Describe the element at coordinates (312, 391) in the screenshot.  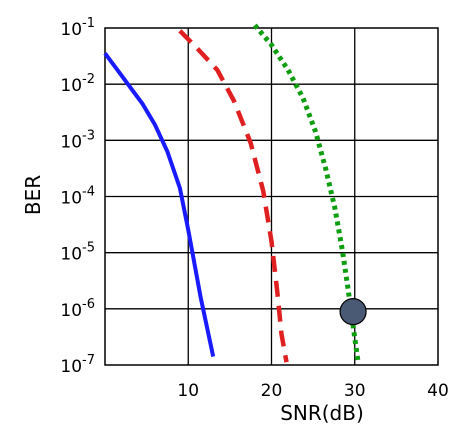
I see `x-tick-labels: 10 20 30 40` at that location.